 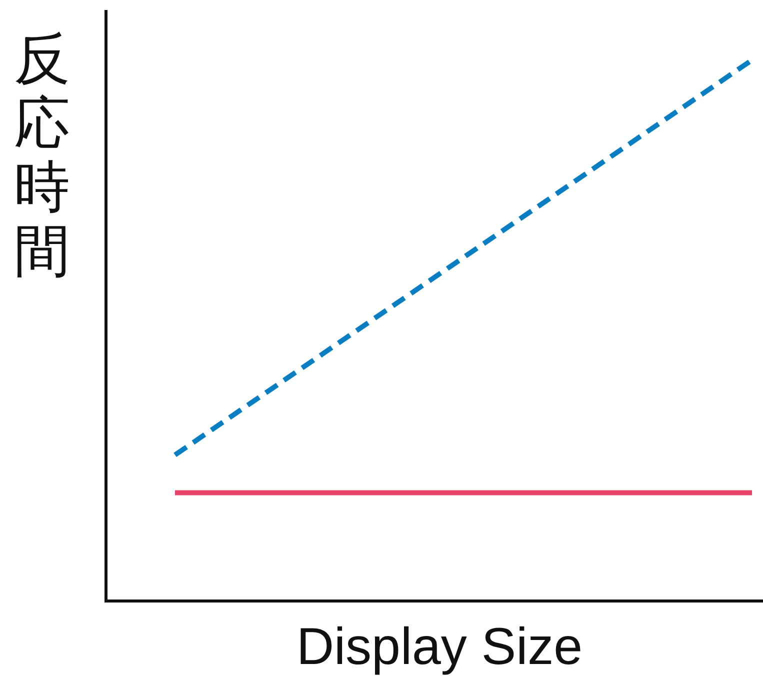 What do you see at coordinates (42, 154) in the screenshot?
I see `y-axis-title: 反応時間` at bounding box center [42, 154].